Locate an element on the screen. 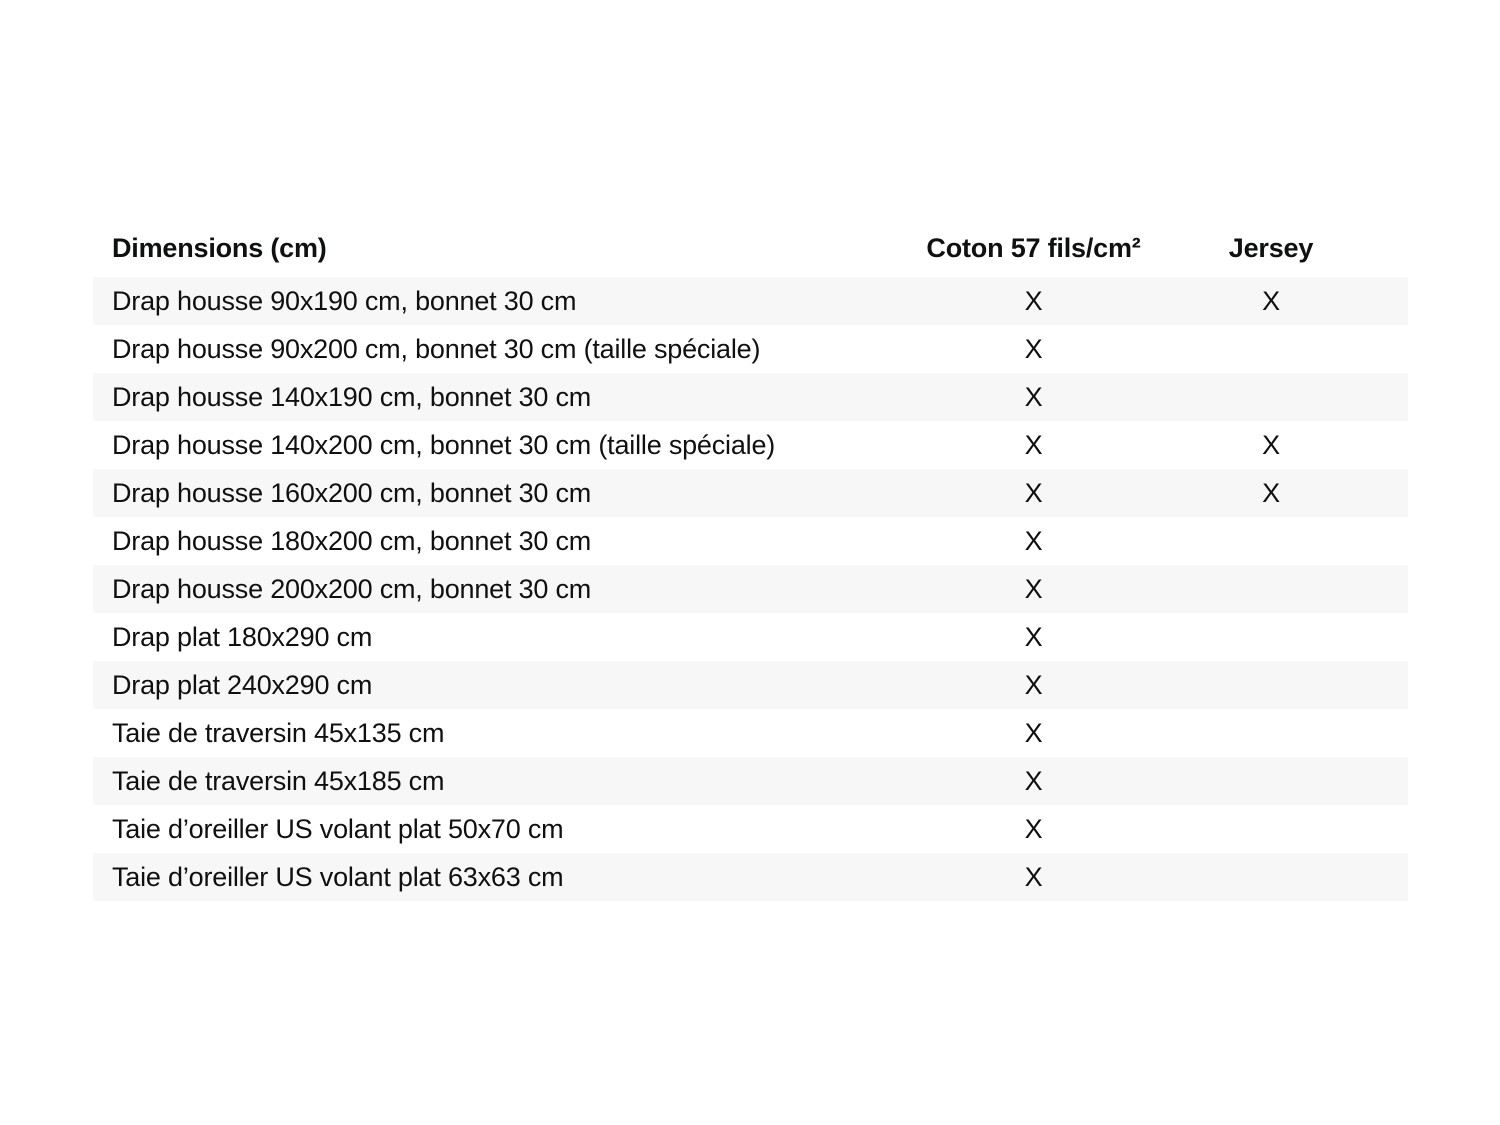  row-label: Taie de traversin 45x135 cm is located at coordinates (278, 732).